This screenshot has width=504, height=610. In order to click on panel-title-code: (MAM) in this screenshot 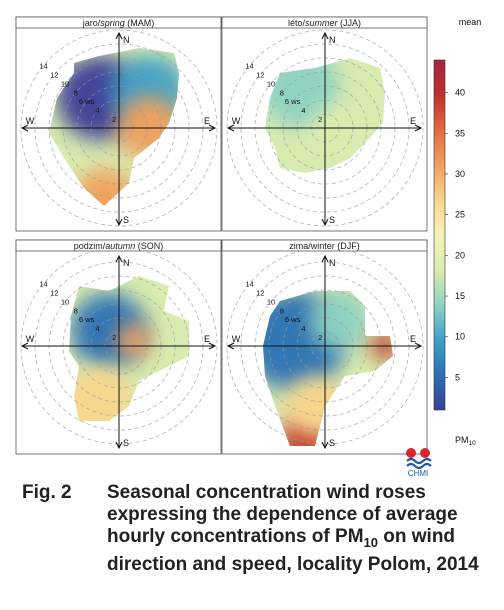, I will do `click(140, 23)`.